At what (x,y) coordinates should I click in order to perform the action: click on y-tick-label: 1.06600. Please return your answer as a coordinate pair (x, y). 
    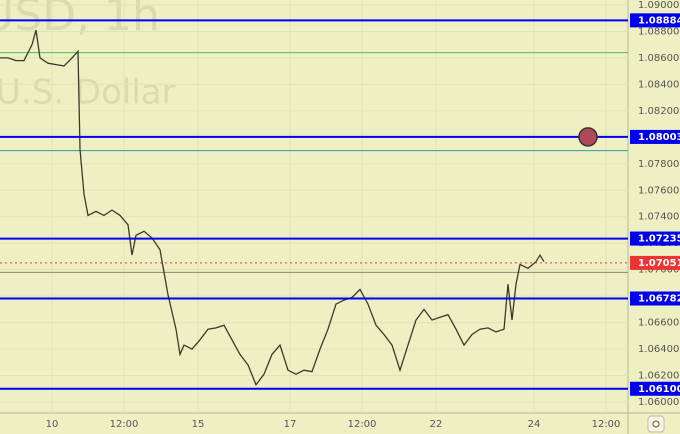
    Looking at the image, I should click on (658, 323).